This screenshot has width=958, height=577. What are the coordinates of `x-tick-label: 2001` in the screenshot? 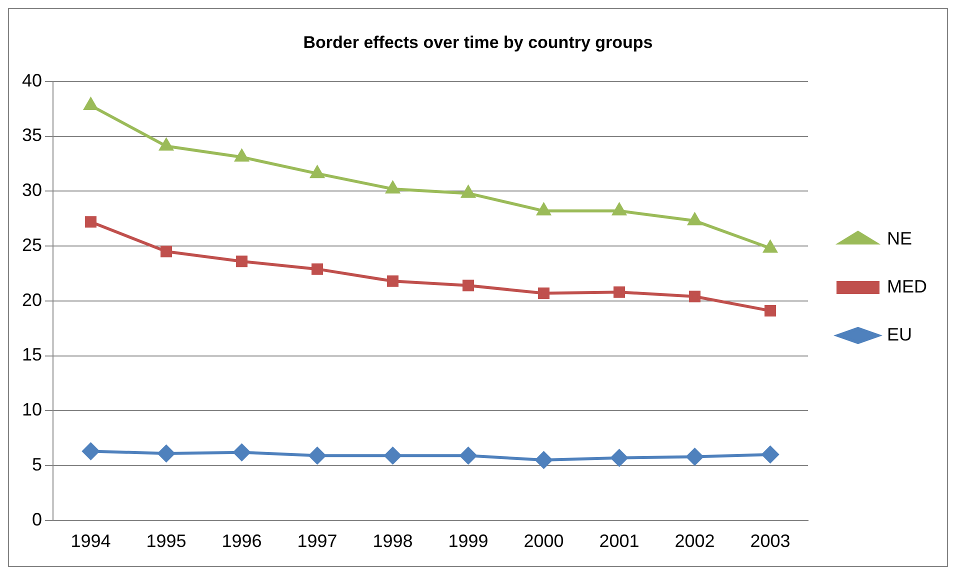 It's located at (619, 541).